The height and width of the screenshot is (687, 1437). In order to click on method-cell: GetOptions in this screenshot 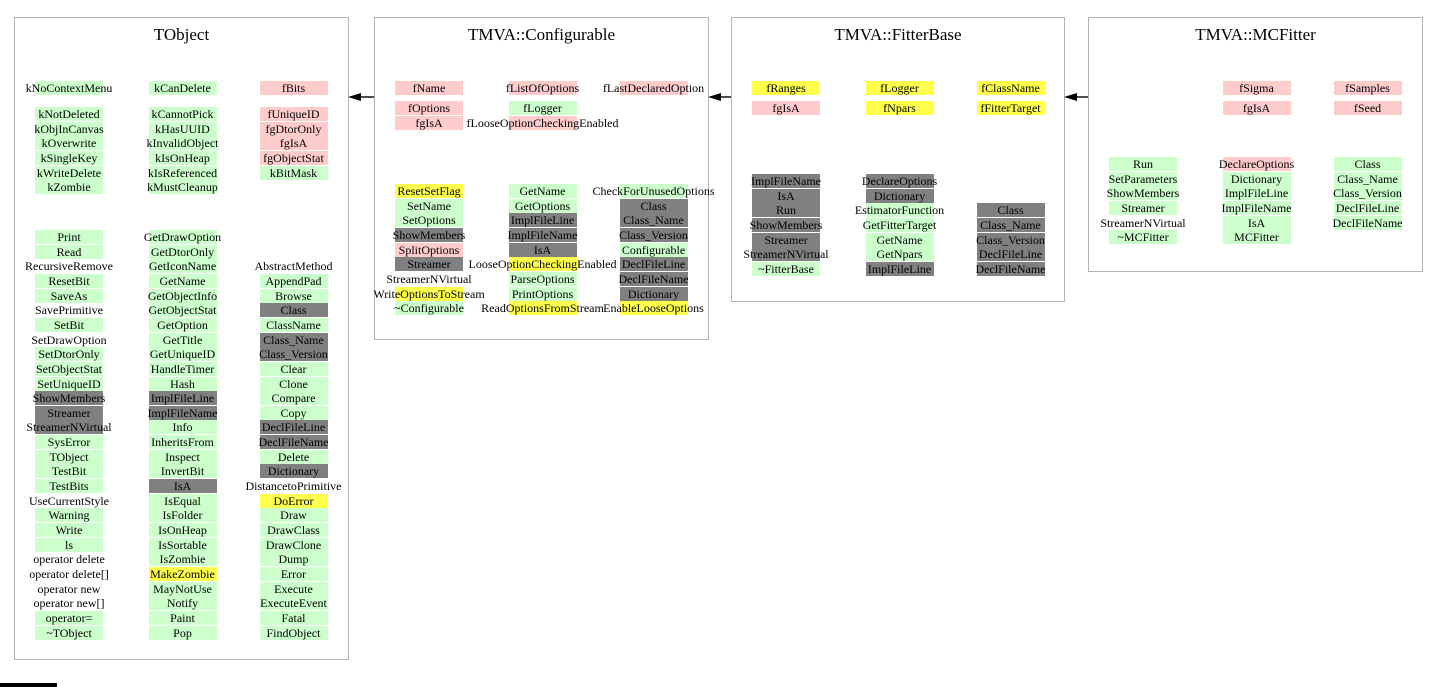, I will do `click(542, 205)`.